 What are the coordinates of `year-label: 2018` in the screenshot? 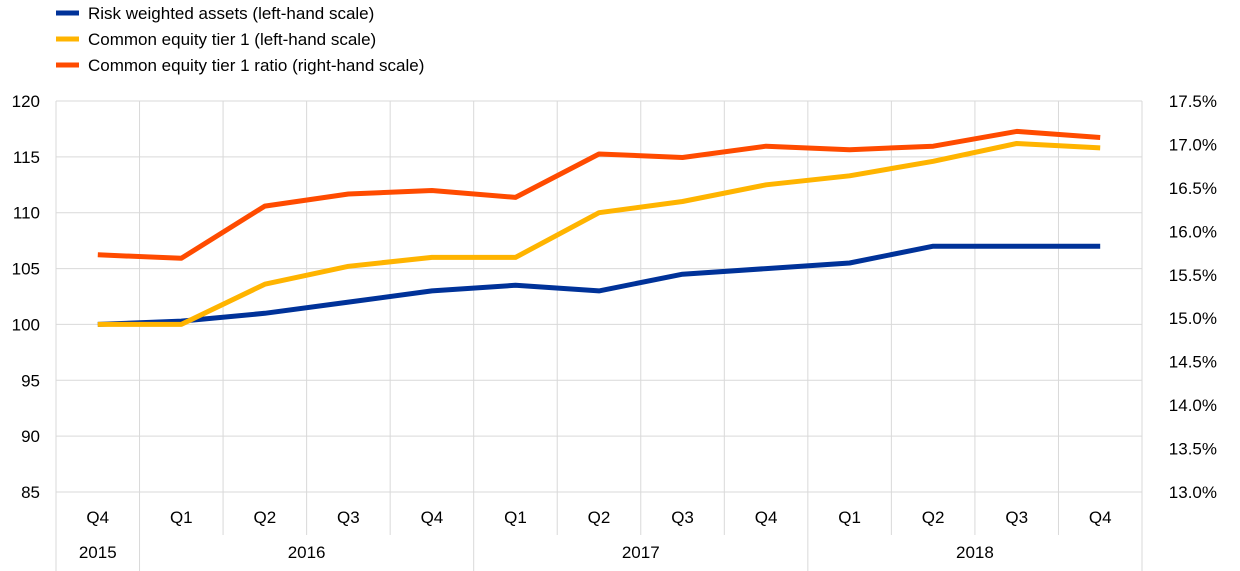 It's located at (975, 552).